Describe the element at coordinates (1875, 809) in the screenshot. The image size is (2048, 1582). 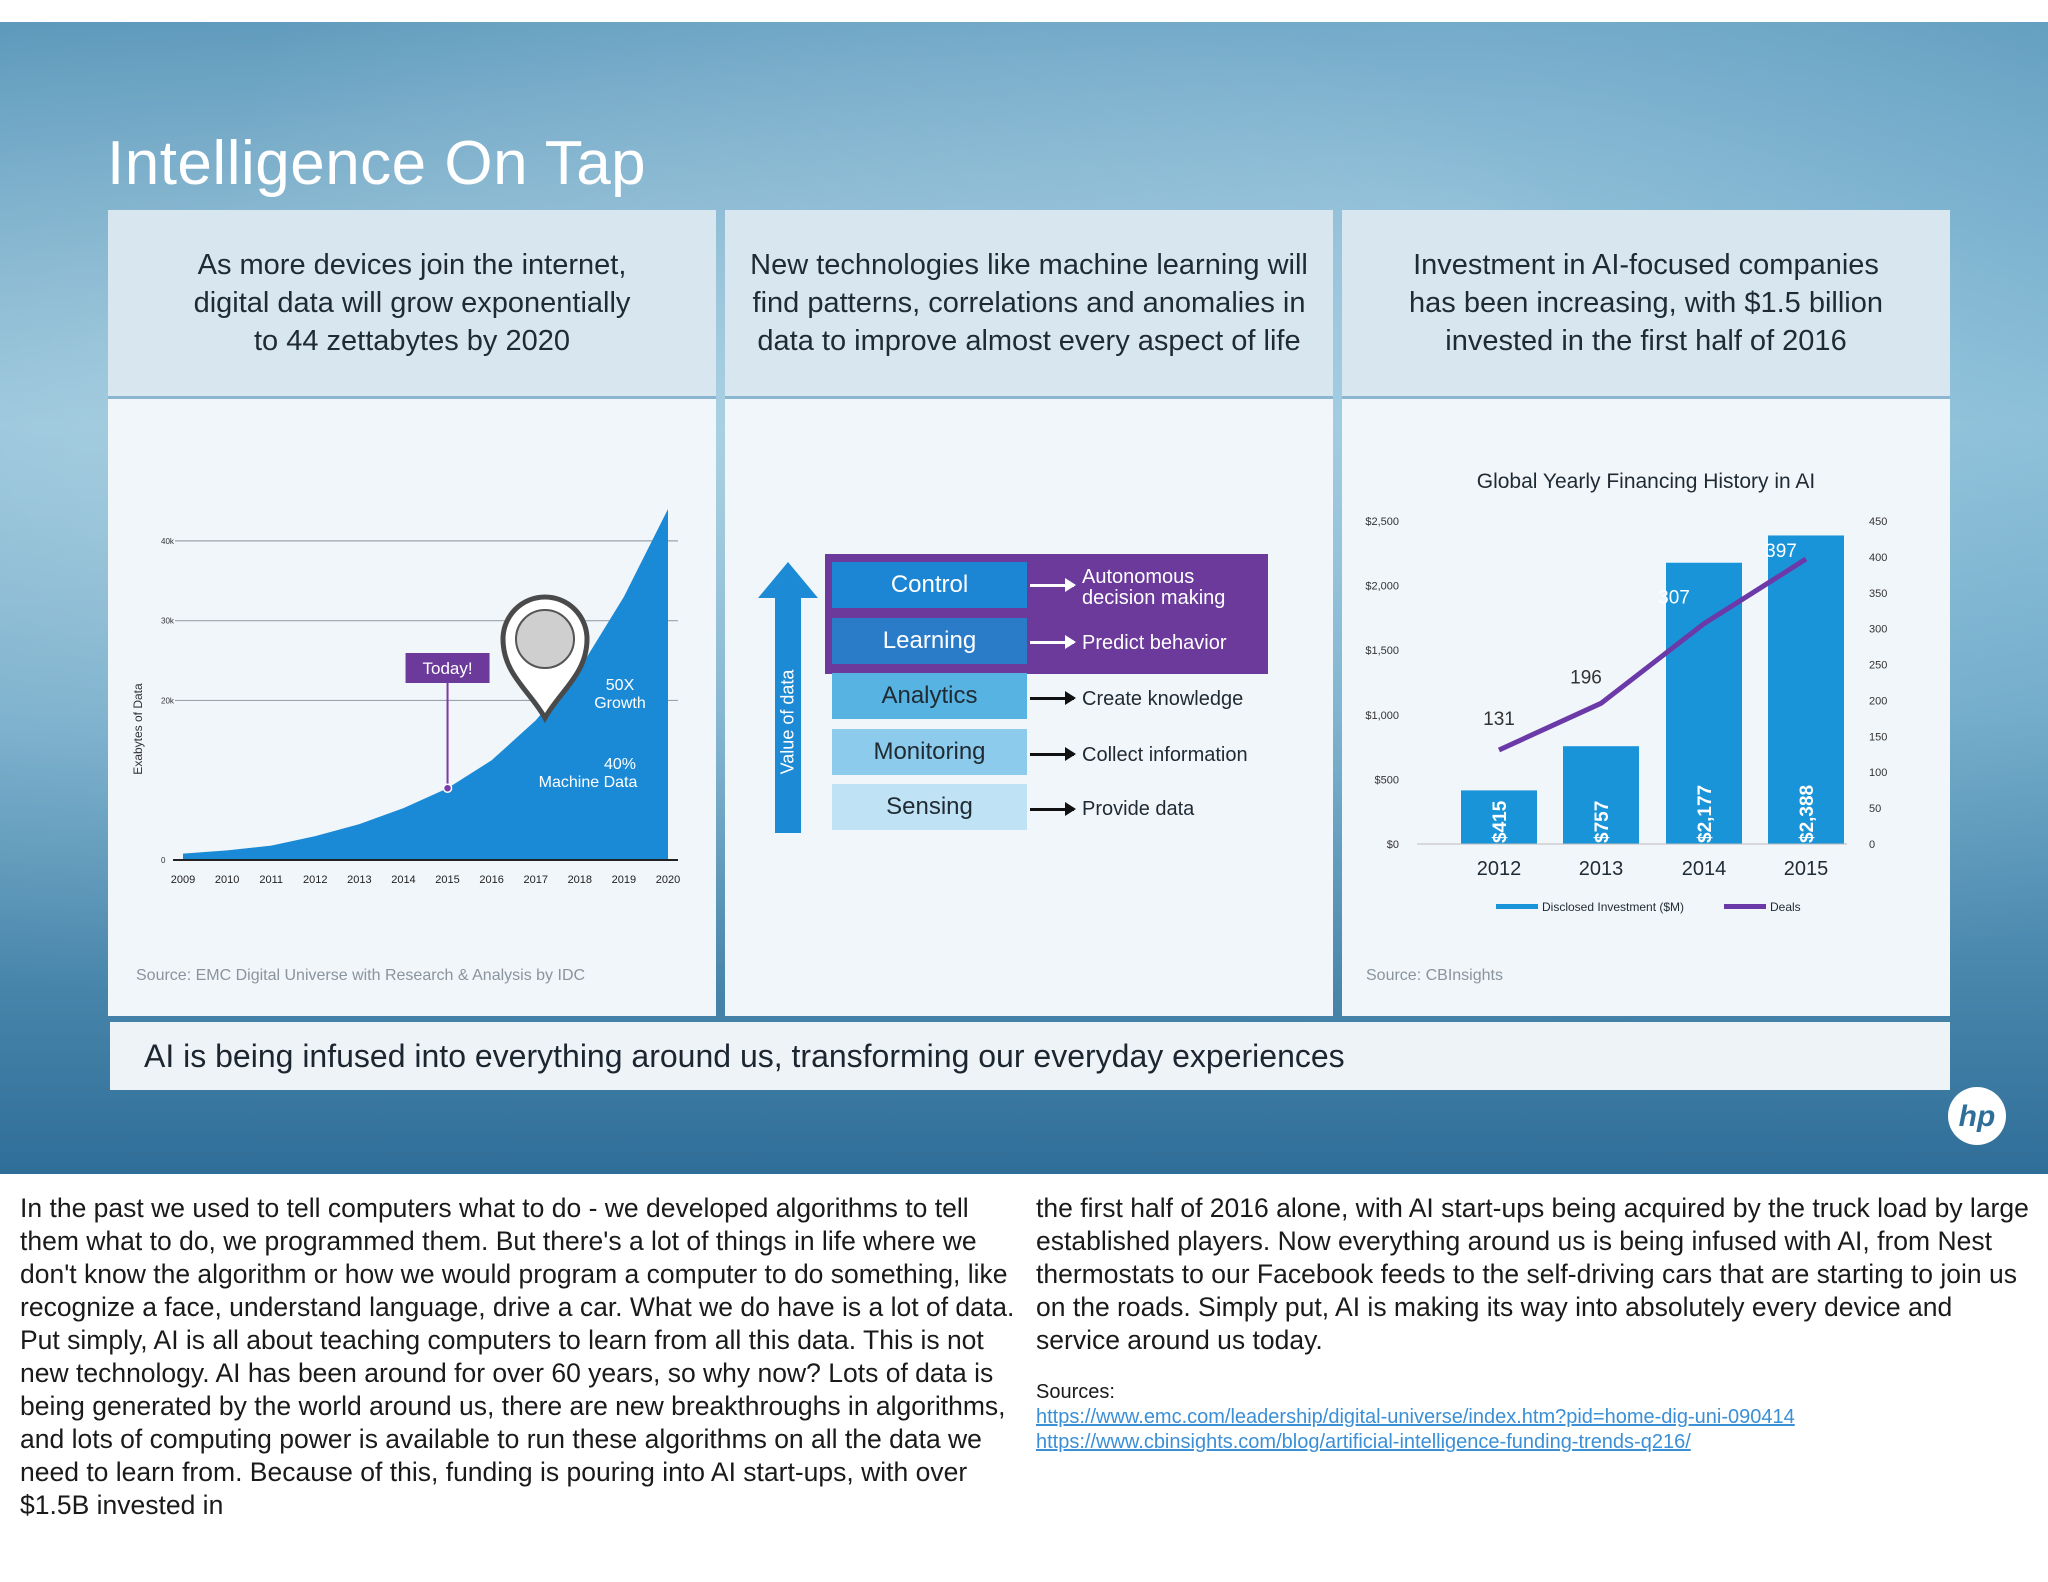
I see `y-right-tick-label: 50` at that location.